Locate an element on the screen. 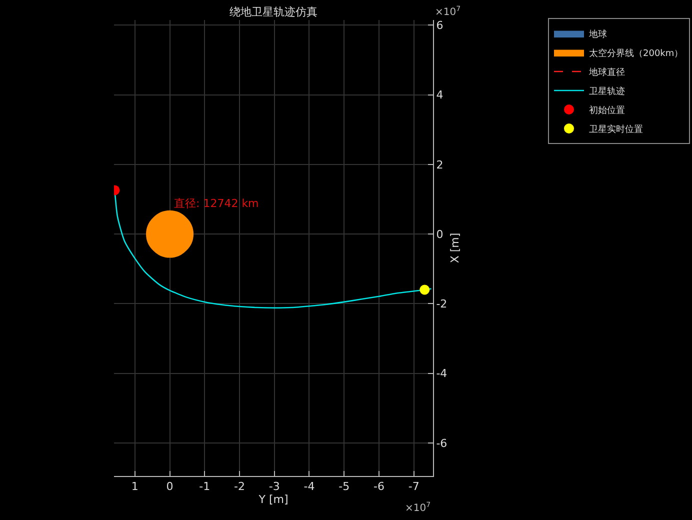  y-tick-label: -2 is located at coordinates (442, 304).